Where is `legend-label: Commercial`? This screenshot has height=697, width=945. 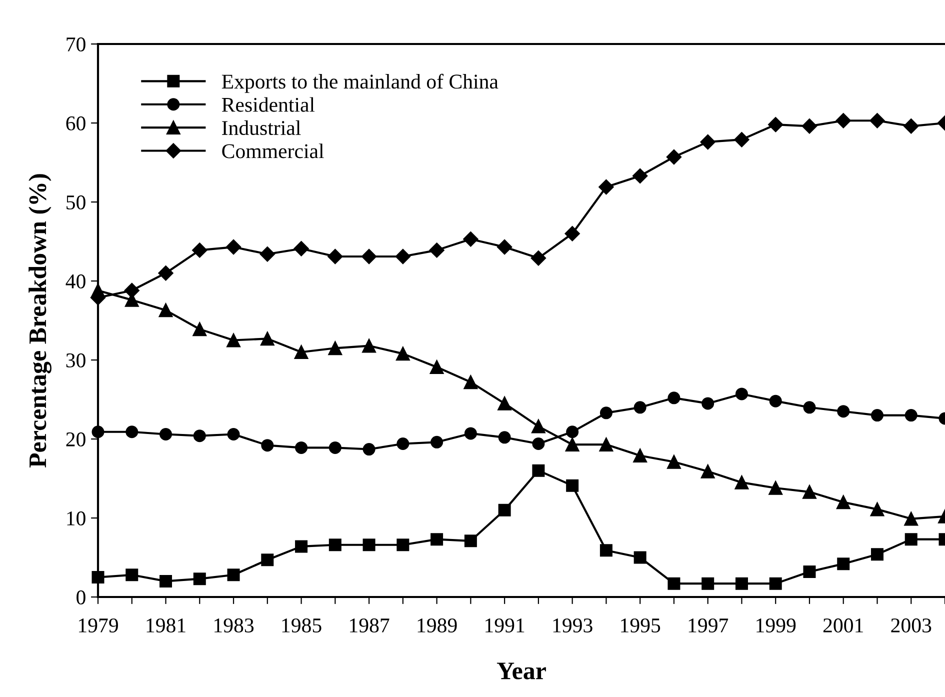 legend-label: Commercial is located at coordinates (273, 151).